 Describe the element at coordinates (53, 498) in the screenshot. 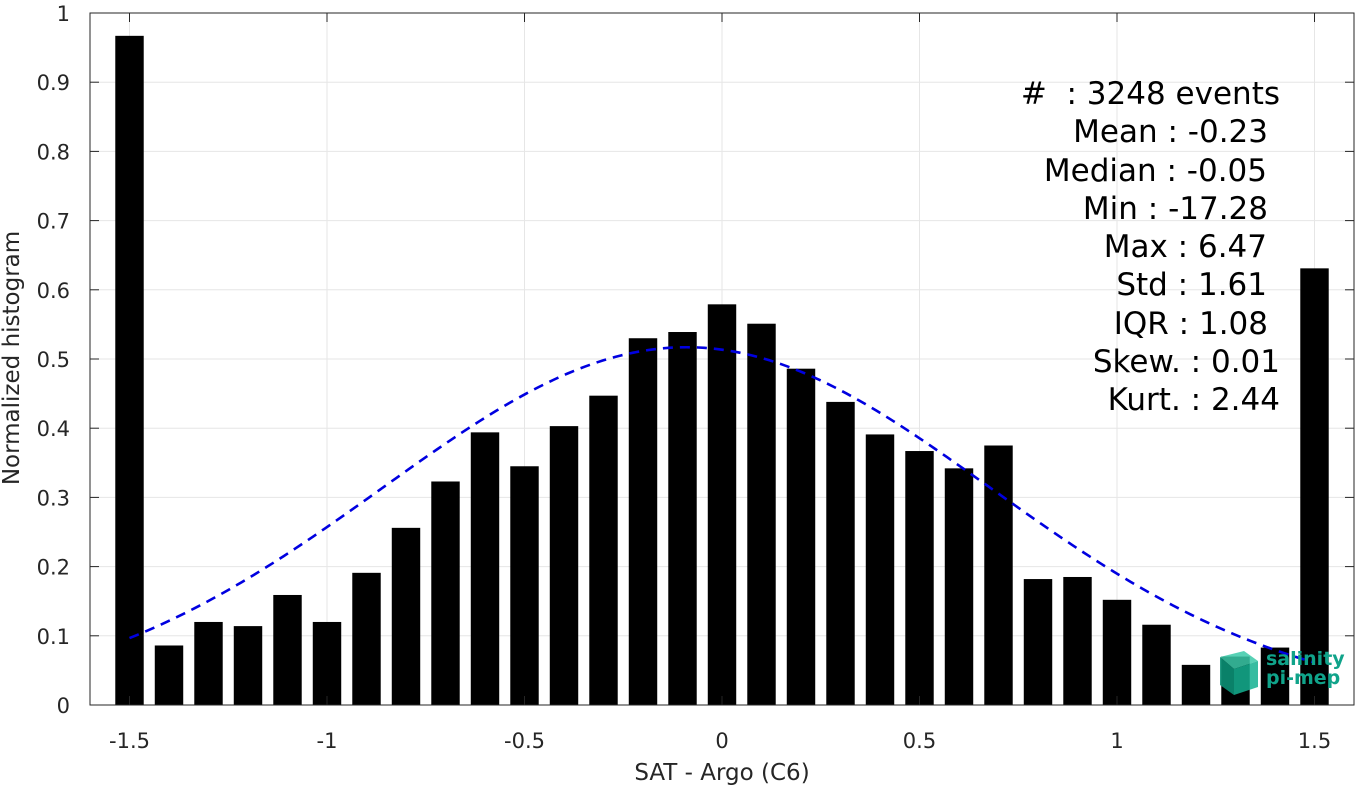

I see `y-tick-label: 0.3` at that location.